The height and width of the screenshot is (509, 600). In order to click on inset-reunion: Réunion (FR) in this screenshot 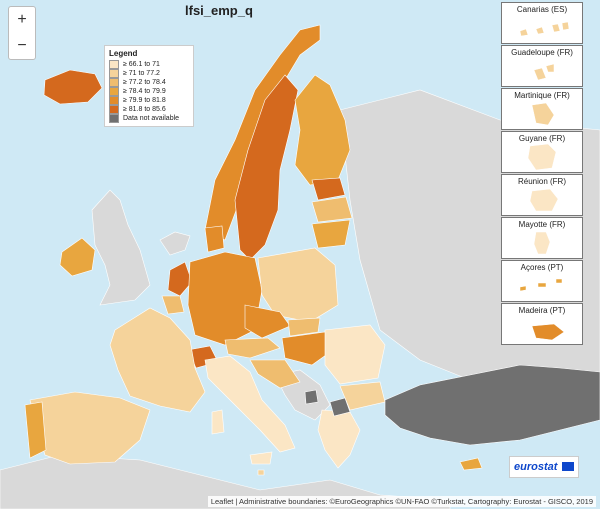, I will do `click(542, 195)`.